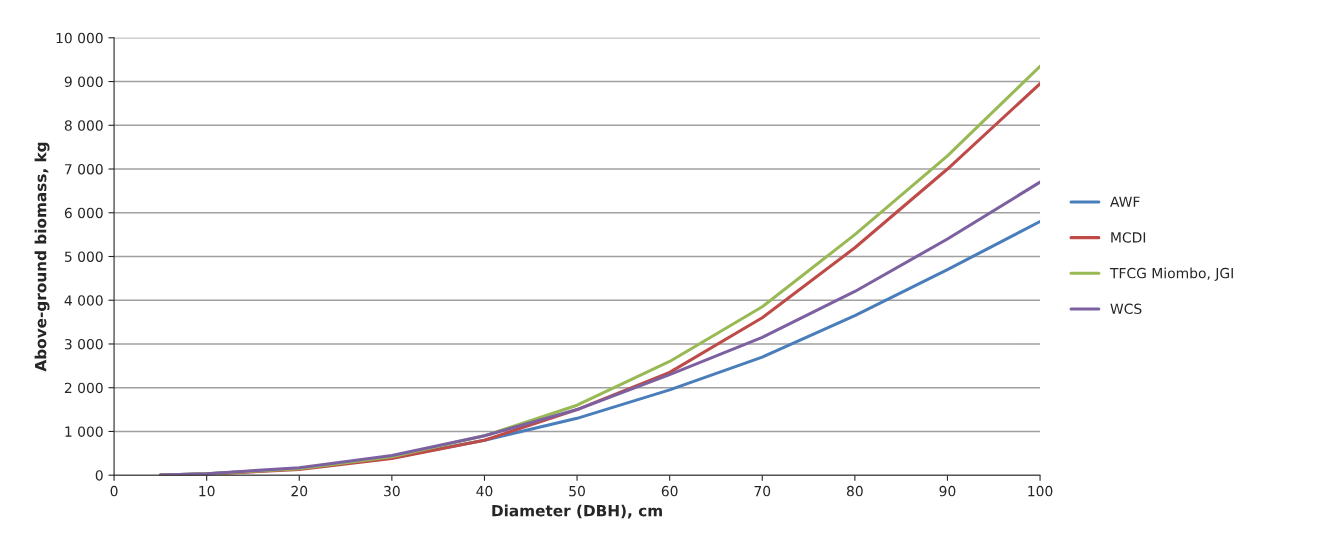 This screenshot has height=540, width=1342. What do you see at coordinates (114, 491) in the screenshot?
I see `x-tick-label: 0` at bounding box center [114, 491].